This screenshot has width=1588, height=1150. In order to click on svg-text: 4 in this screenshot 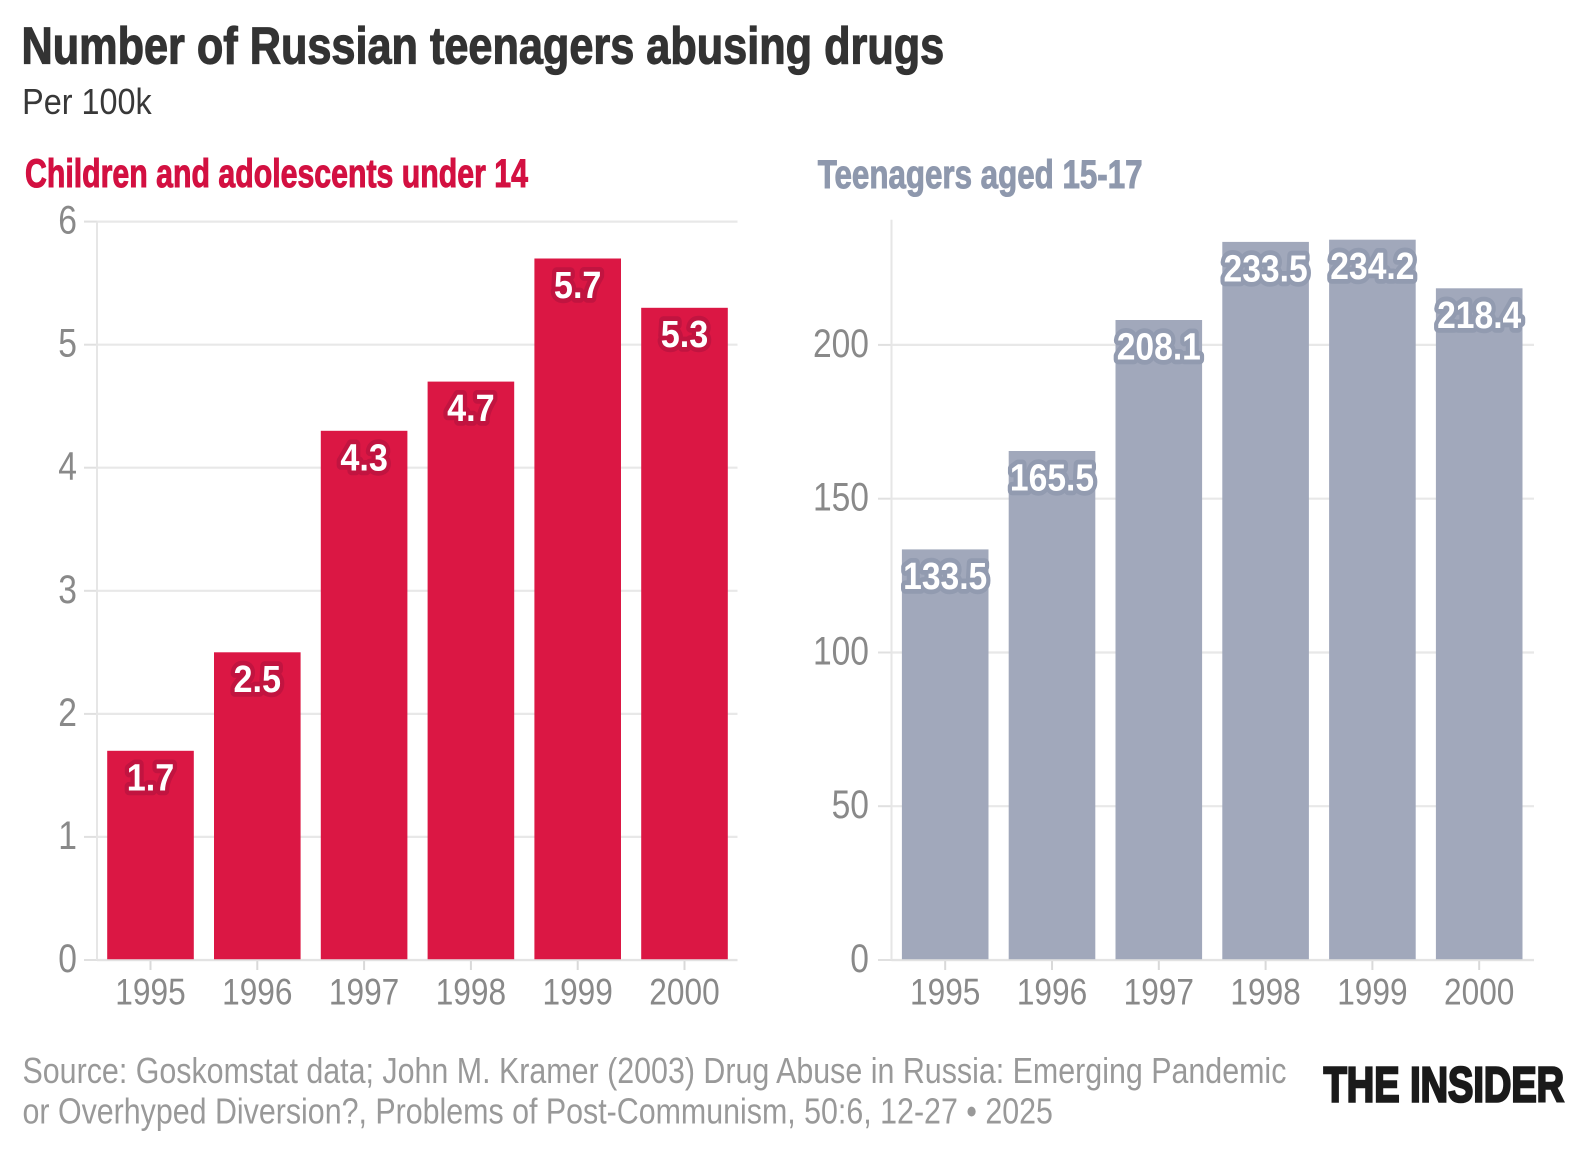, I will do `click(67, 466)`.